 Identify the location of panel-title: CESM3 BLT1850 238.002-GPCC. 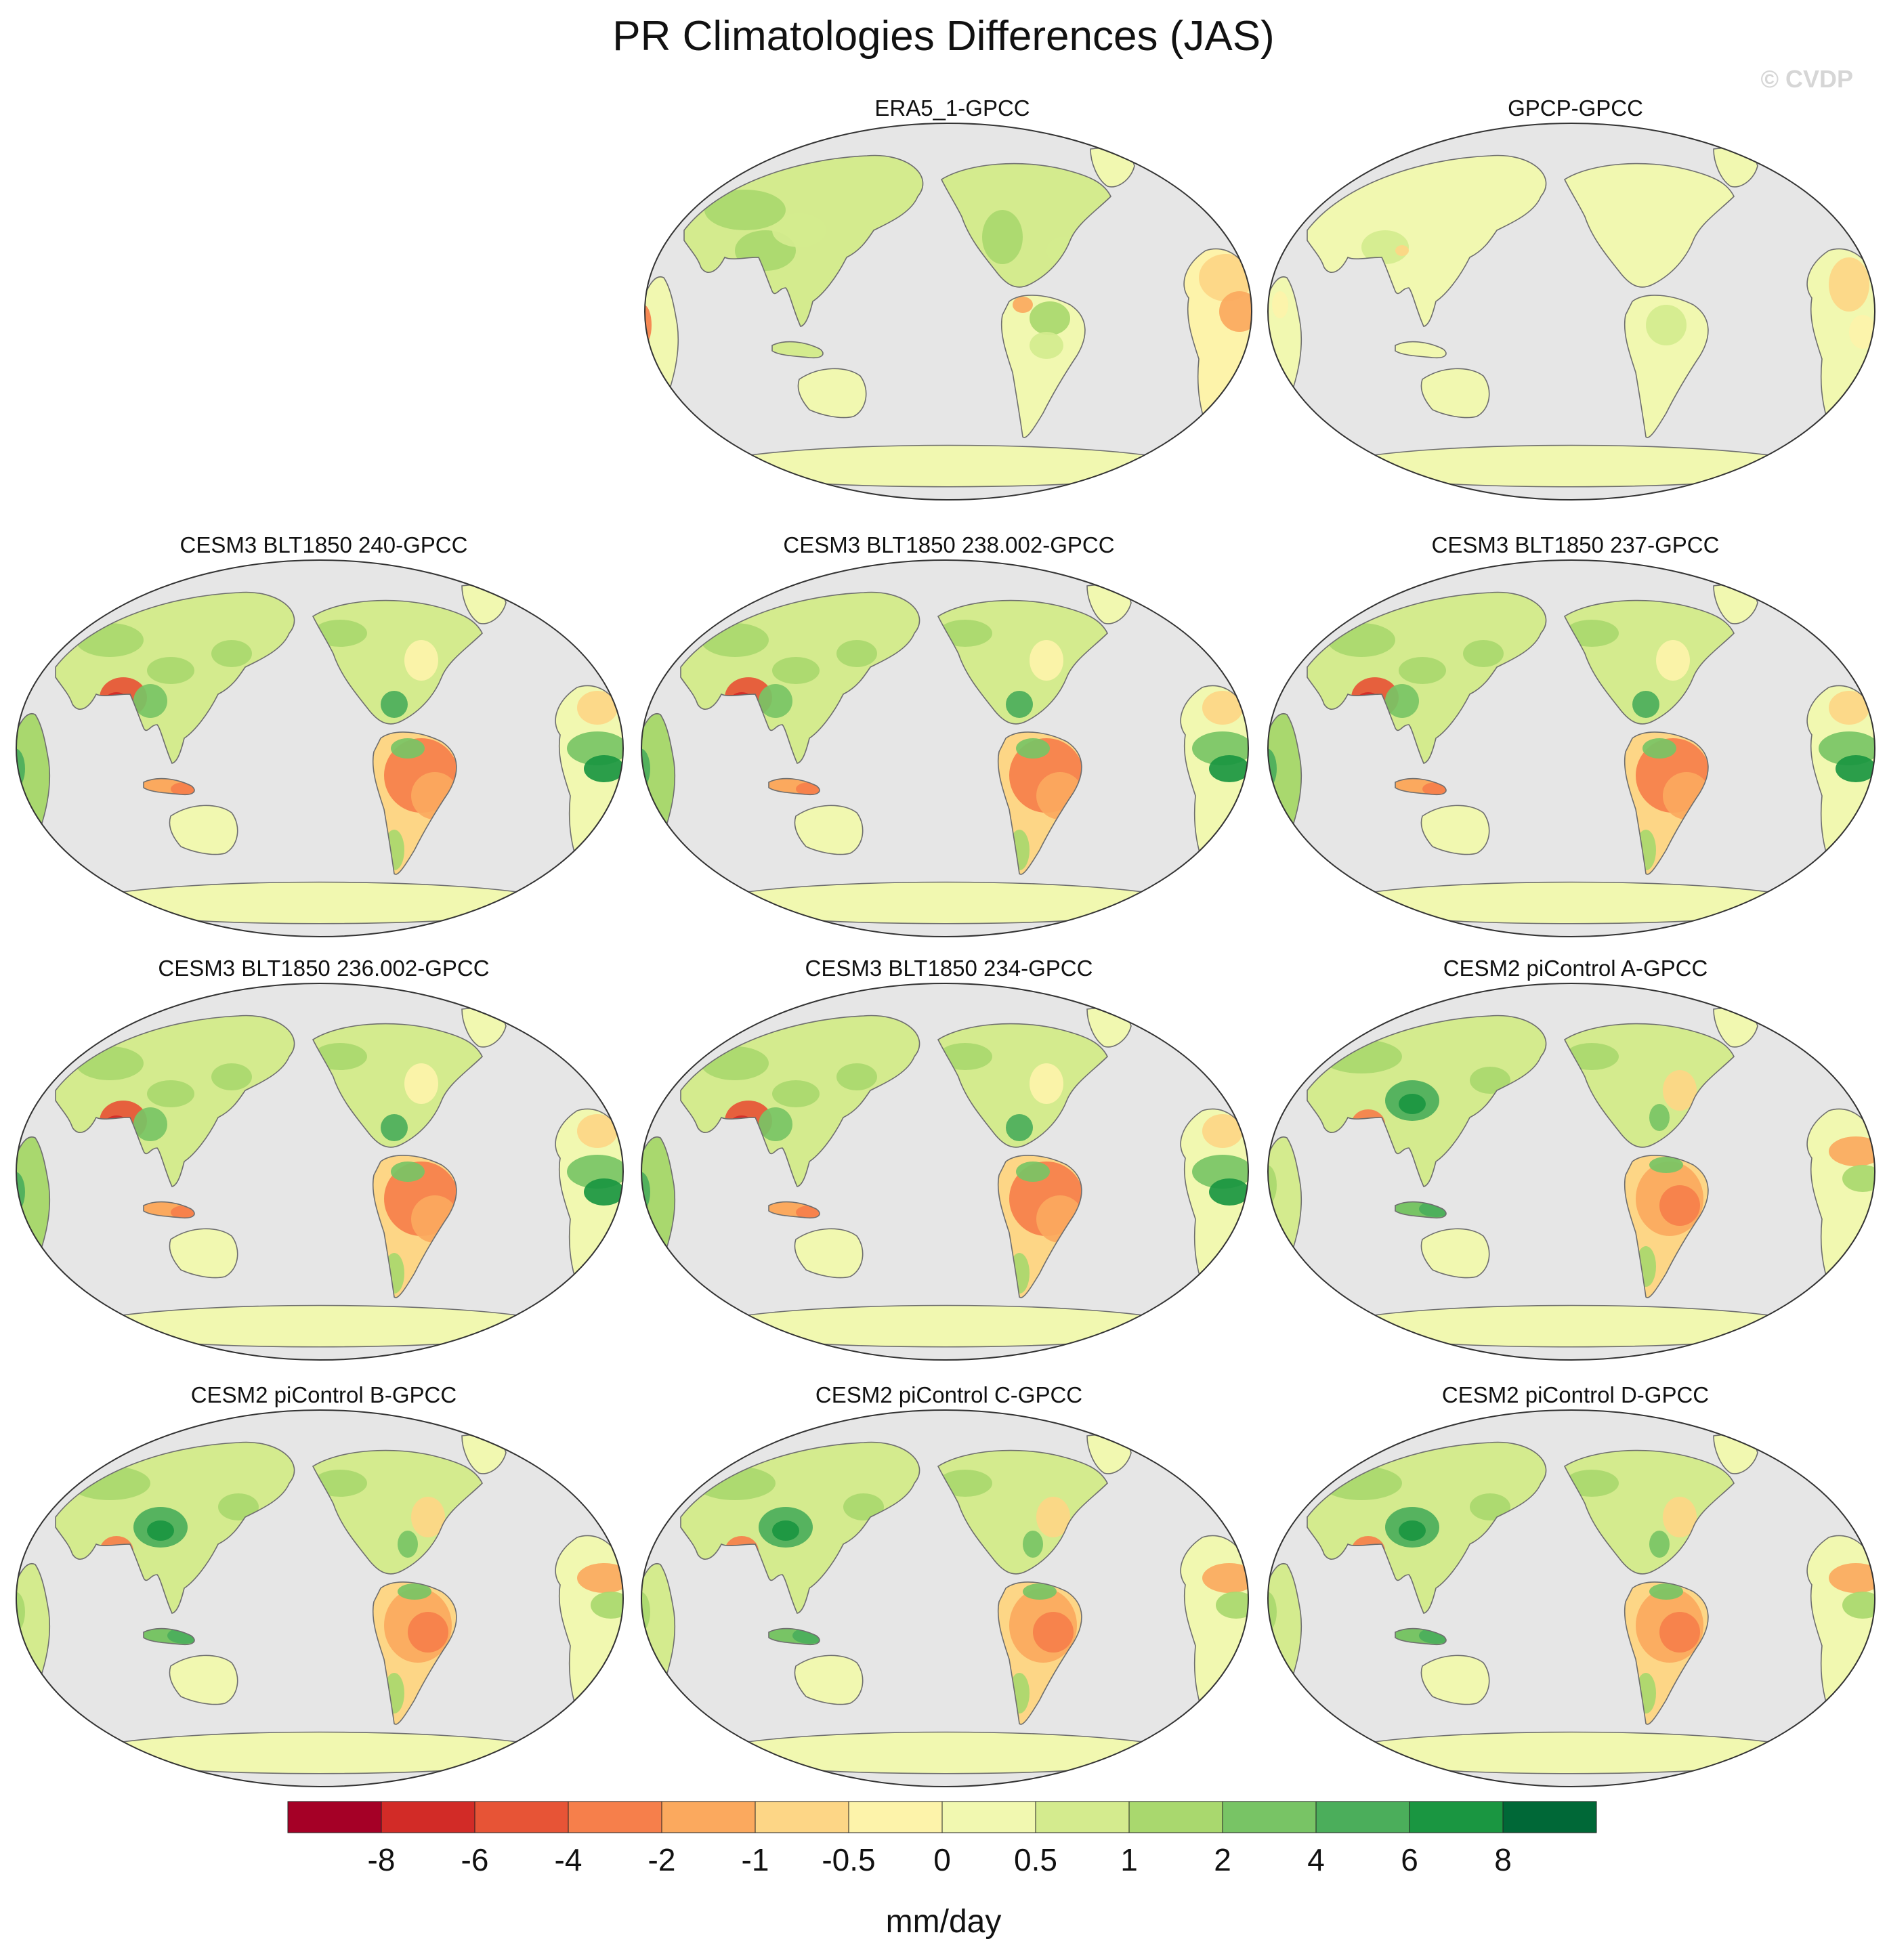
(949, 544).